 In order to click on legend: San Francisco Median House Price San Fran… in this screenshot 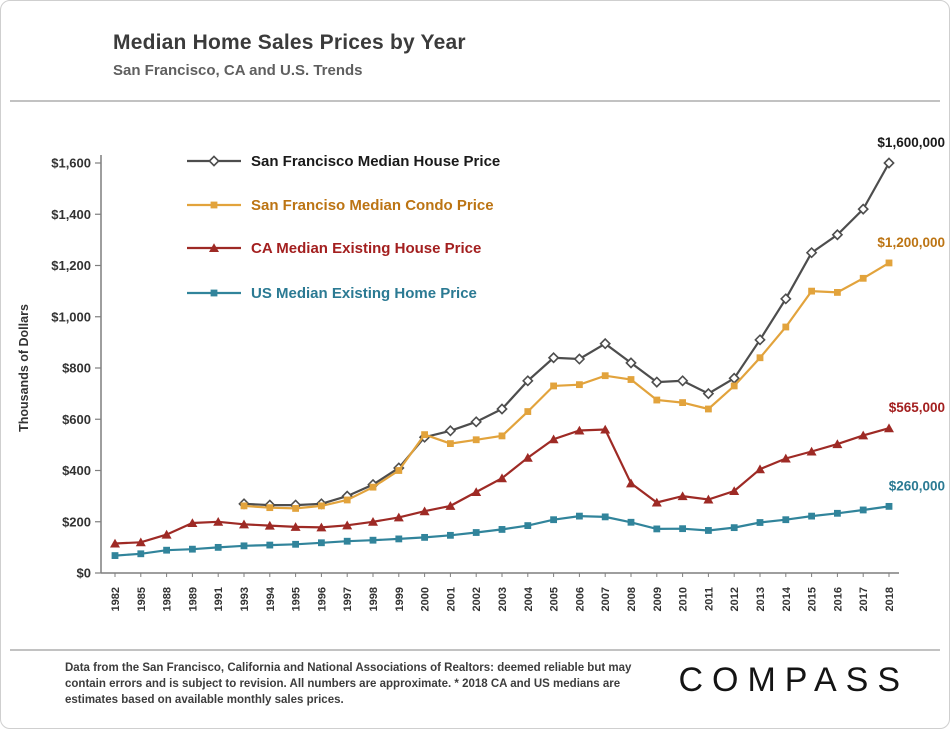, I will do `click(343, 227)`.